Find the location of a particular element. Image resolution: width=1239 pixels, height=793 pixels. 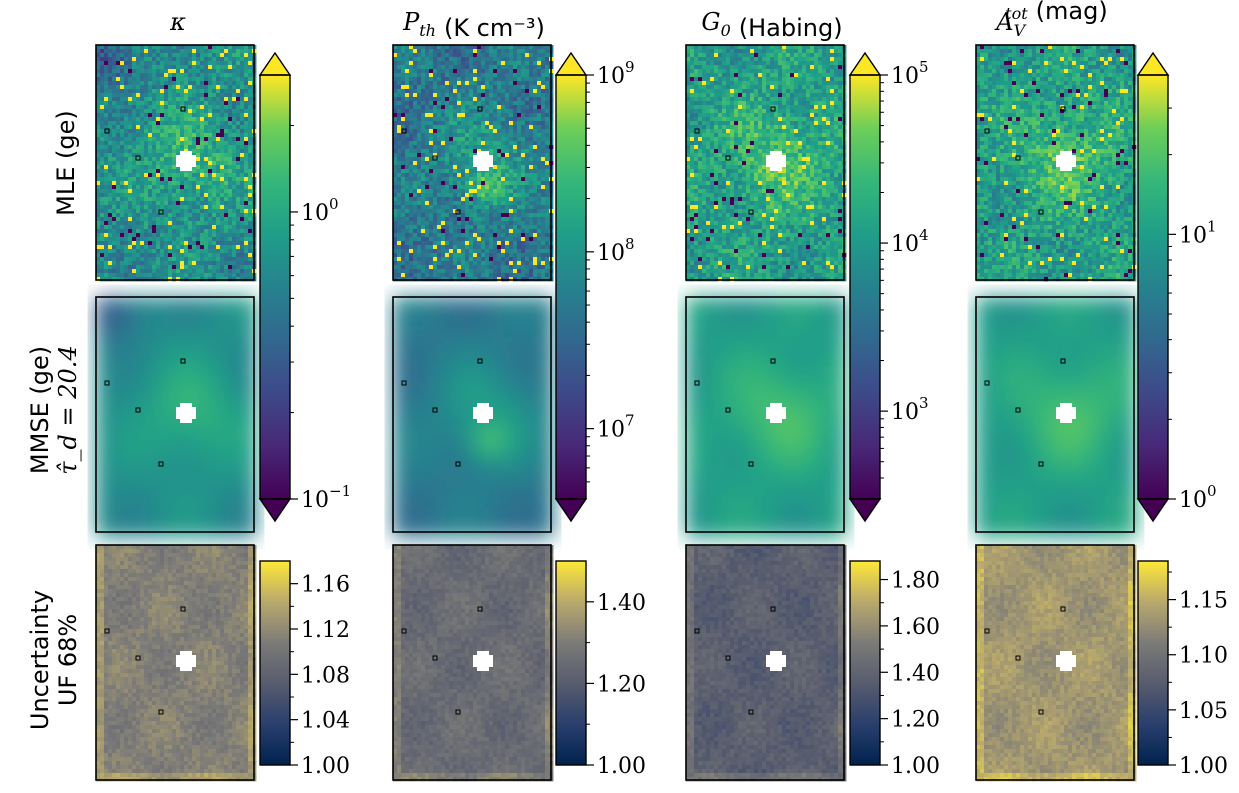

map-panel-r1-c3 is located at coordinates (1056, 417).